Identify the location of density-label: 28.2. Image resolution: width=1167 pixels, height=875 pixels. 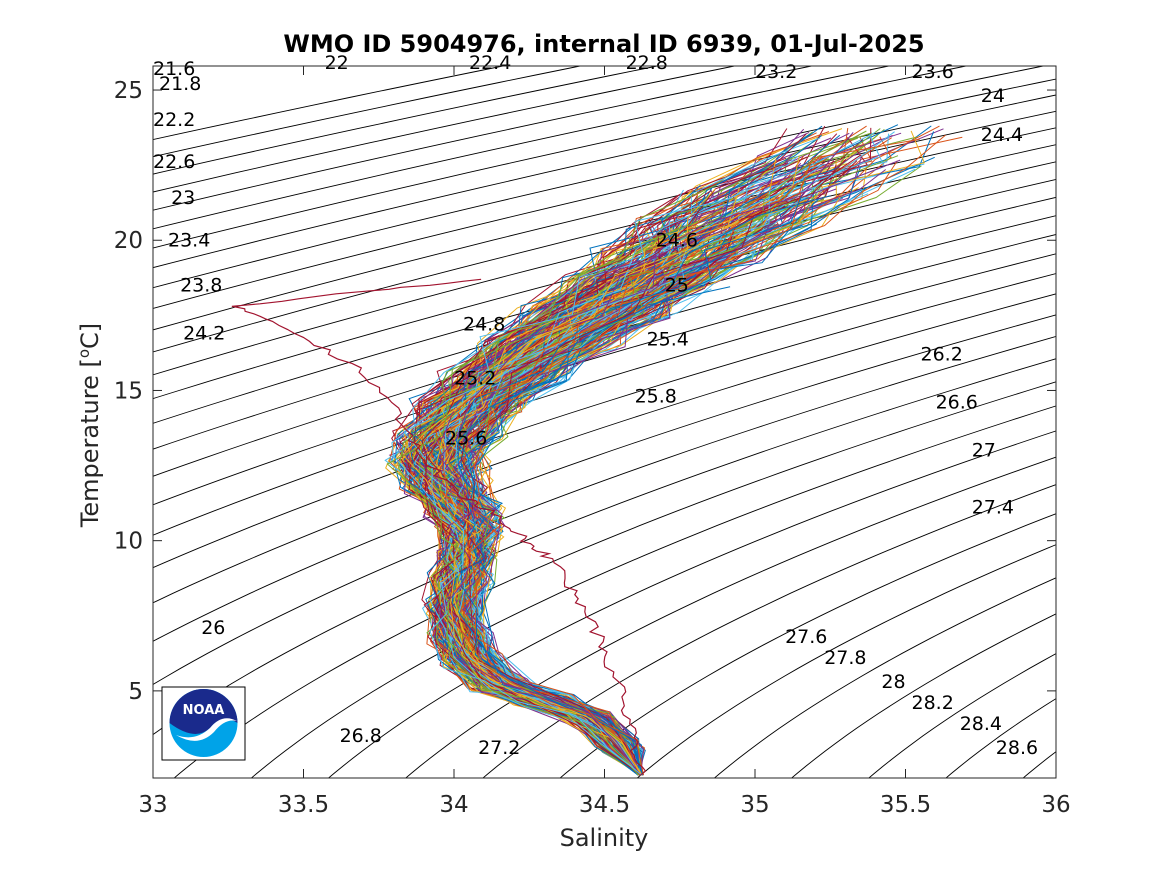
(933, 703).